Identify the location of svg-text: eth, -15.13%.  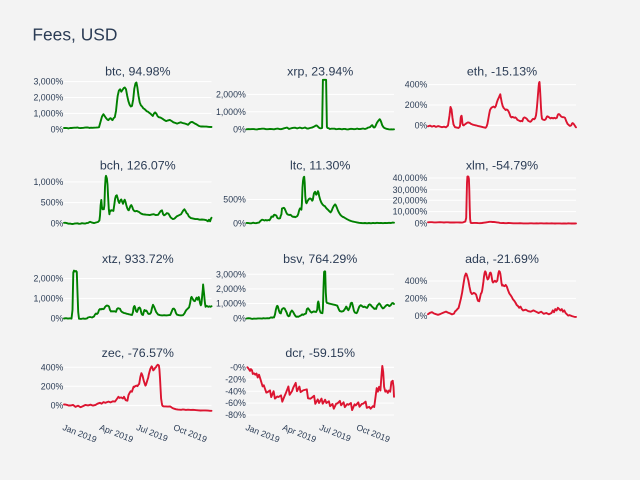
(502, 72).